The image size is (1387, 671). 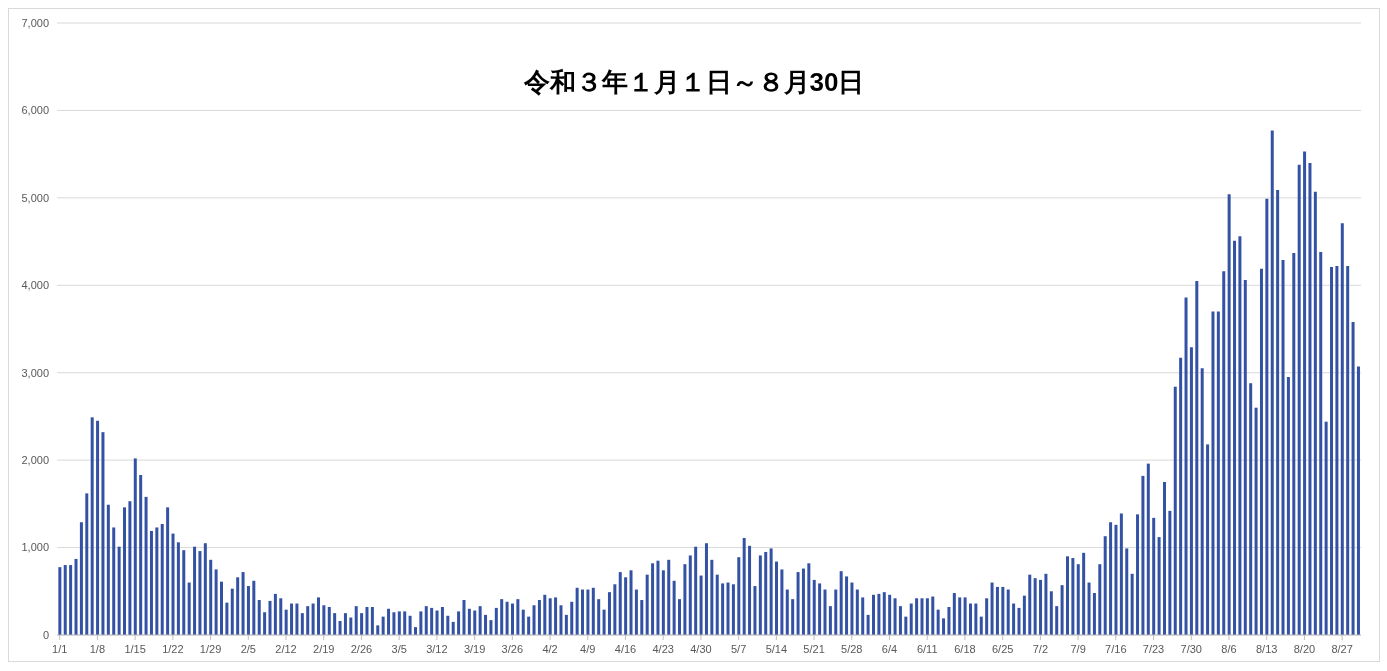 I want to click on x-tick-label: 2/12, so click(x=286, y=649).